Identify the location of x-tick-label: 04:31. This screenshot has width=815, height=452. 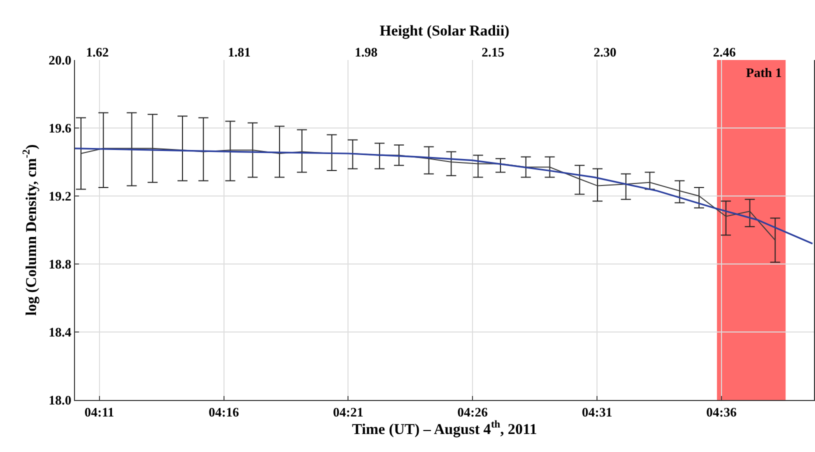
(597, 412).